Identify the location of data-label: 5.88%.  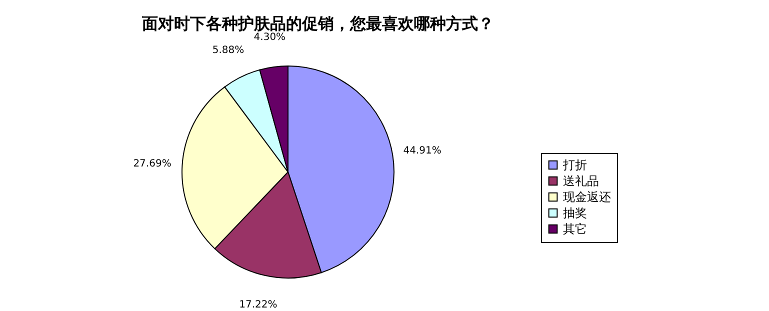
(228, 50).